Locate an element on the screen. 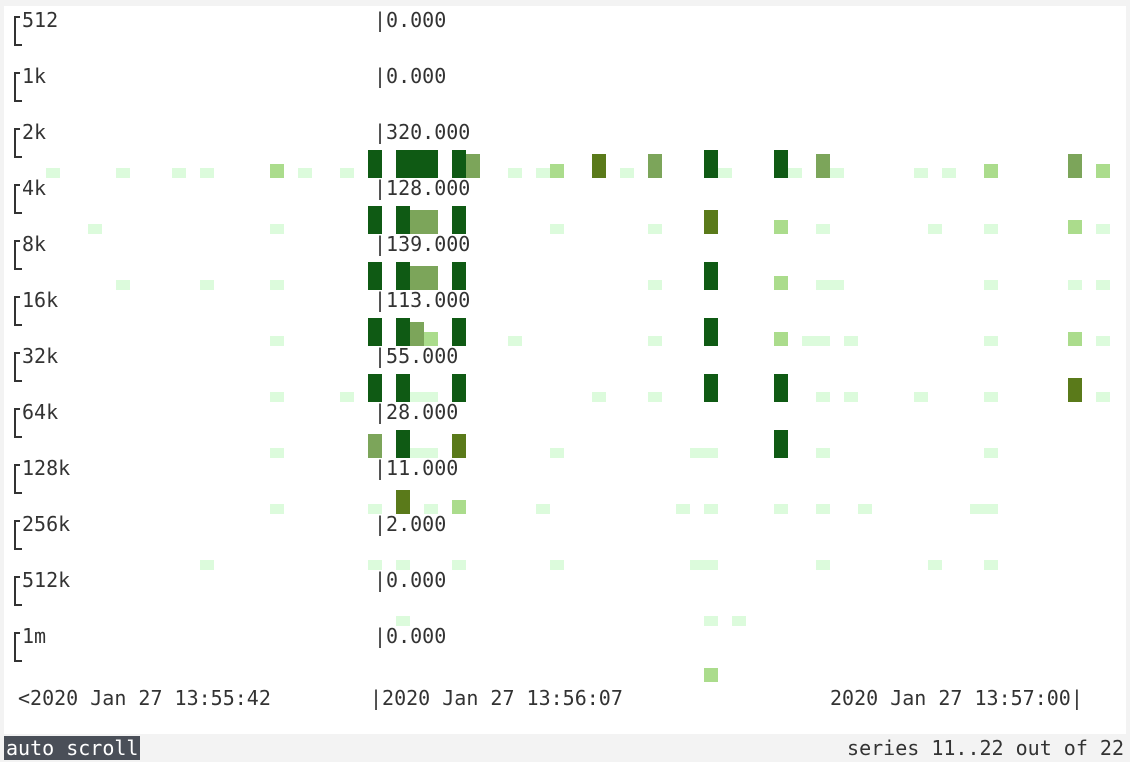 The width and height of the screenshot is (1130, 762). bucket-value: |2.000 is located at coordinates (410, 524).